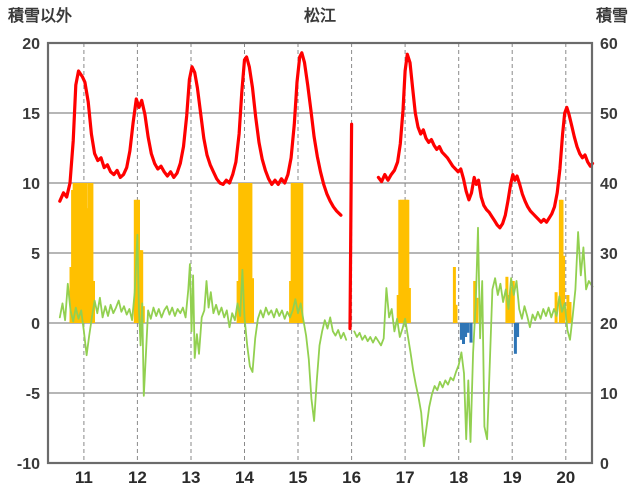 The height and width of the screenshot is (501, 636). I want to click on right-tick-label: 40, so click(609, 184).